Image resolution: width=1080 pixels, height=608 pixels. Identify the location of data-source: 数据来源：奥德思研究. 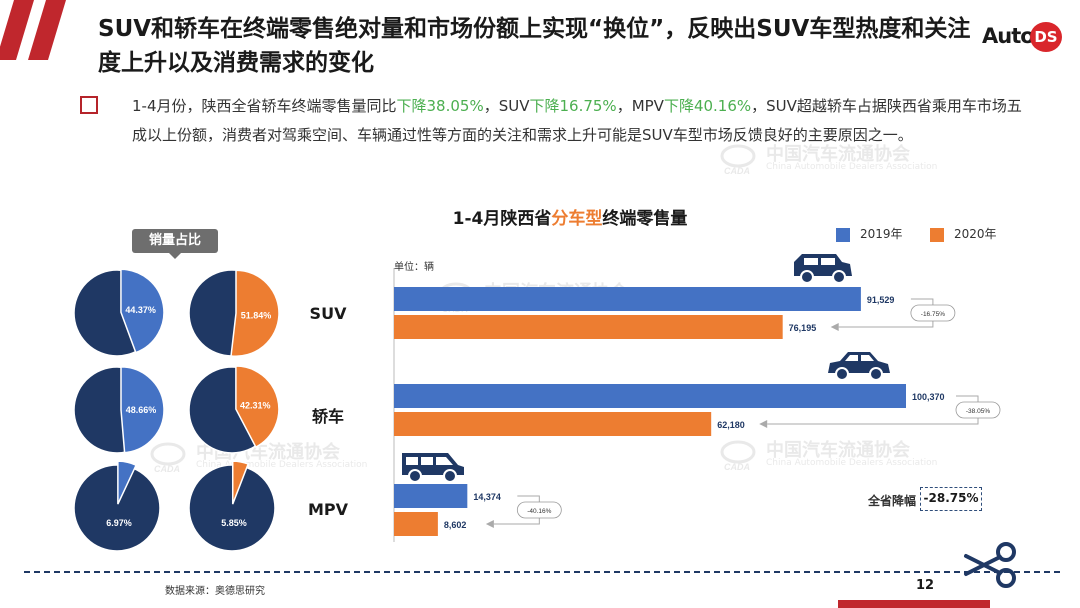
(215, 591).